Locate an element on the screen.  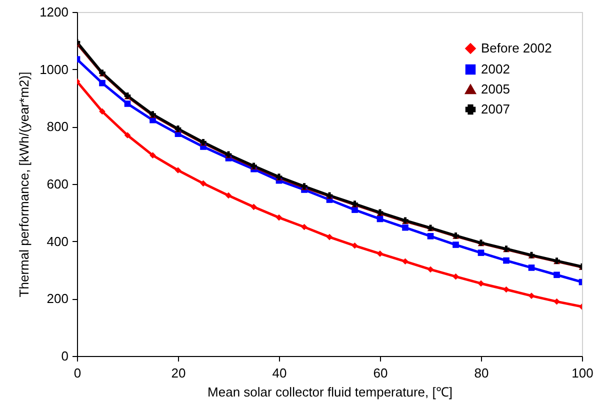
x-axis-title: Mean solar collector fluid temperature, [℃] is located at coordinates (330, 392).